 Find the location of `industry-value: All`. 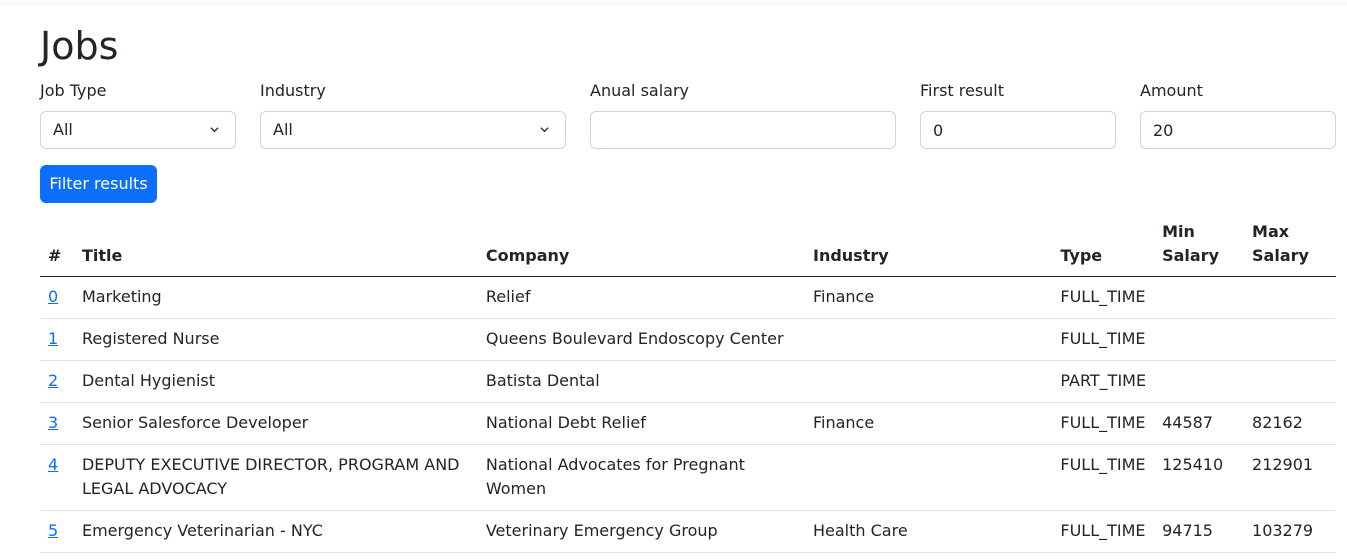

industry-value: All is located at coordinates (283, 129).